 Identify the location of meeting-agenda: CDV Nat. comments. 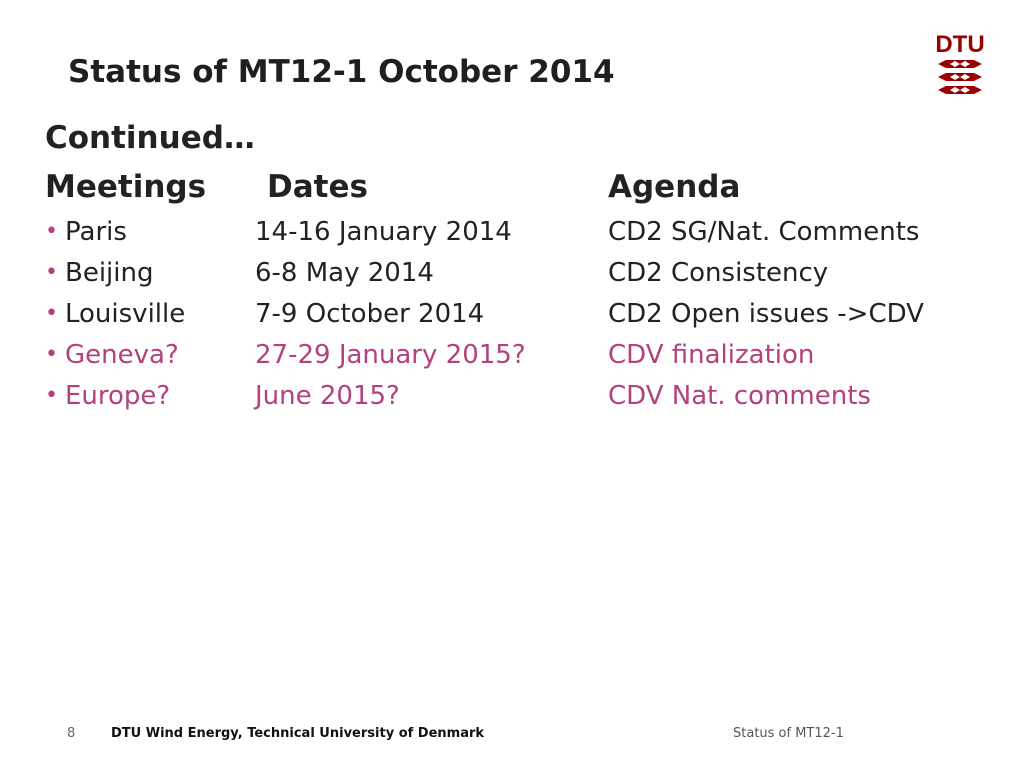
(739, 396).